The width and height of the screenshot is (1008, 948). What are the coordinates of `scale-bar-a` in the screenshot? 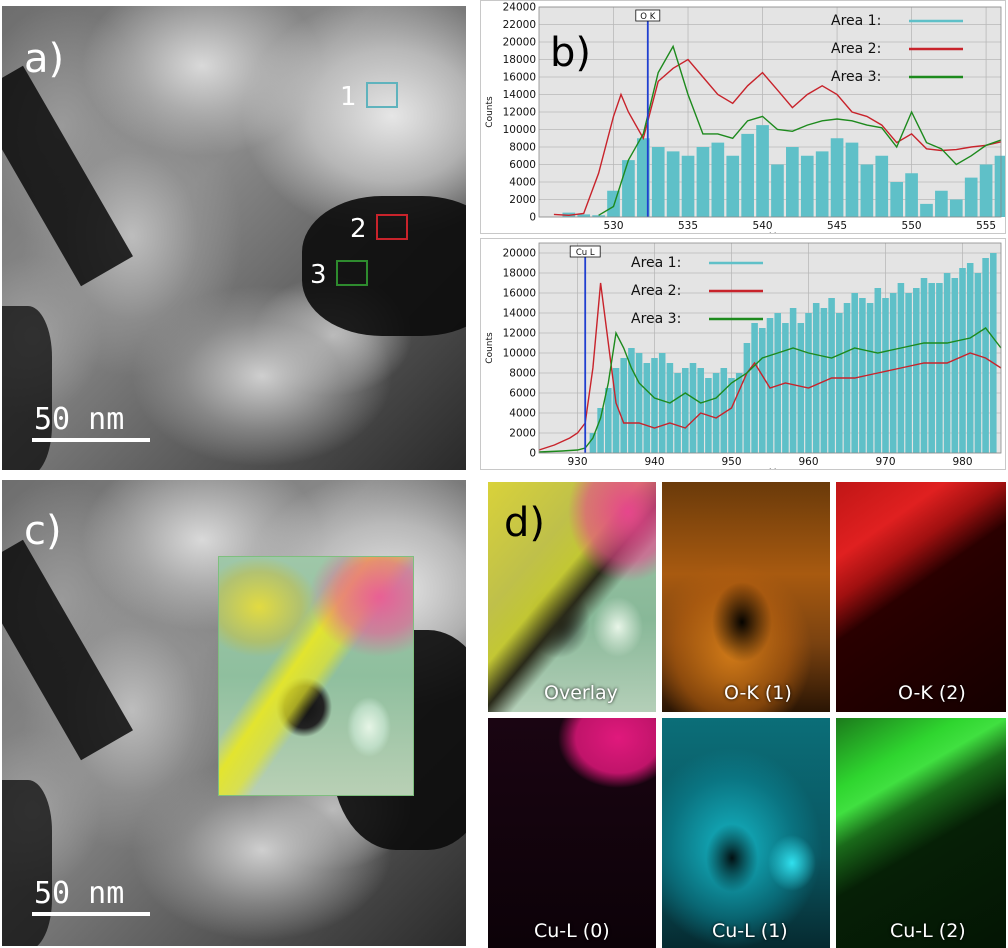 It's located at (91, 440).